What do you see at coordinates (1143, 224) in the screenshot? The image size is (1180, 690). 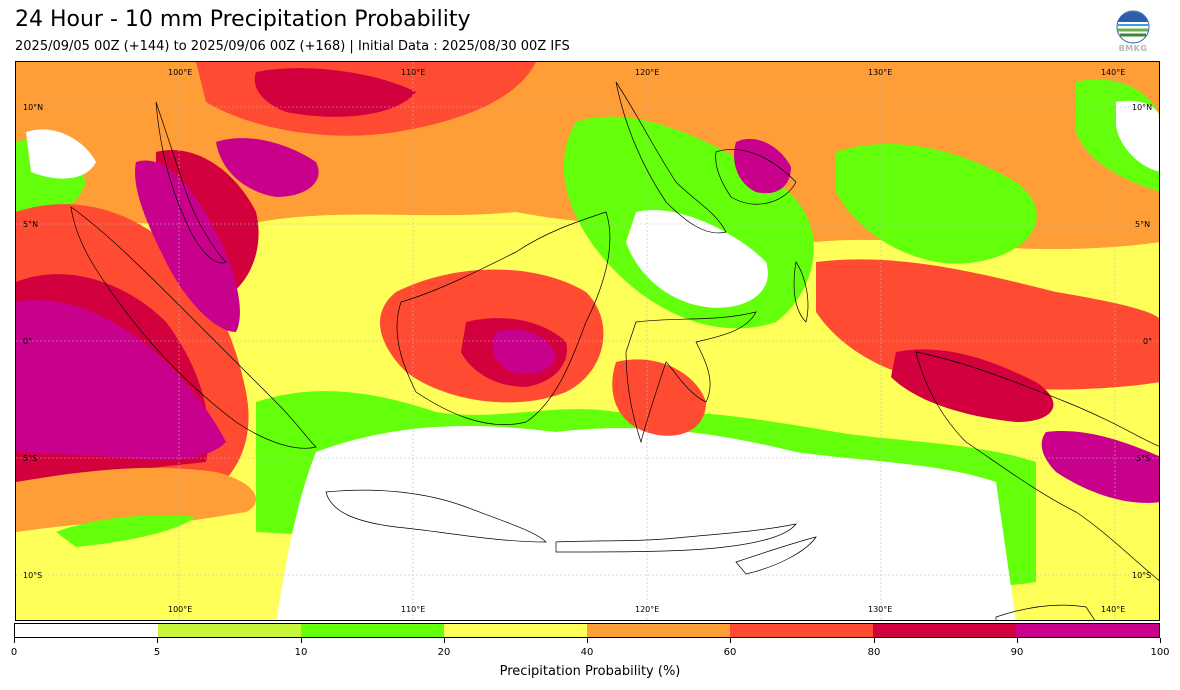 I see `lat-label-right-5n: 5°N` at bounding box center [1143, 224].